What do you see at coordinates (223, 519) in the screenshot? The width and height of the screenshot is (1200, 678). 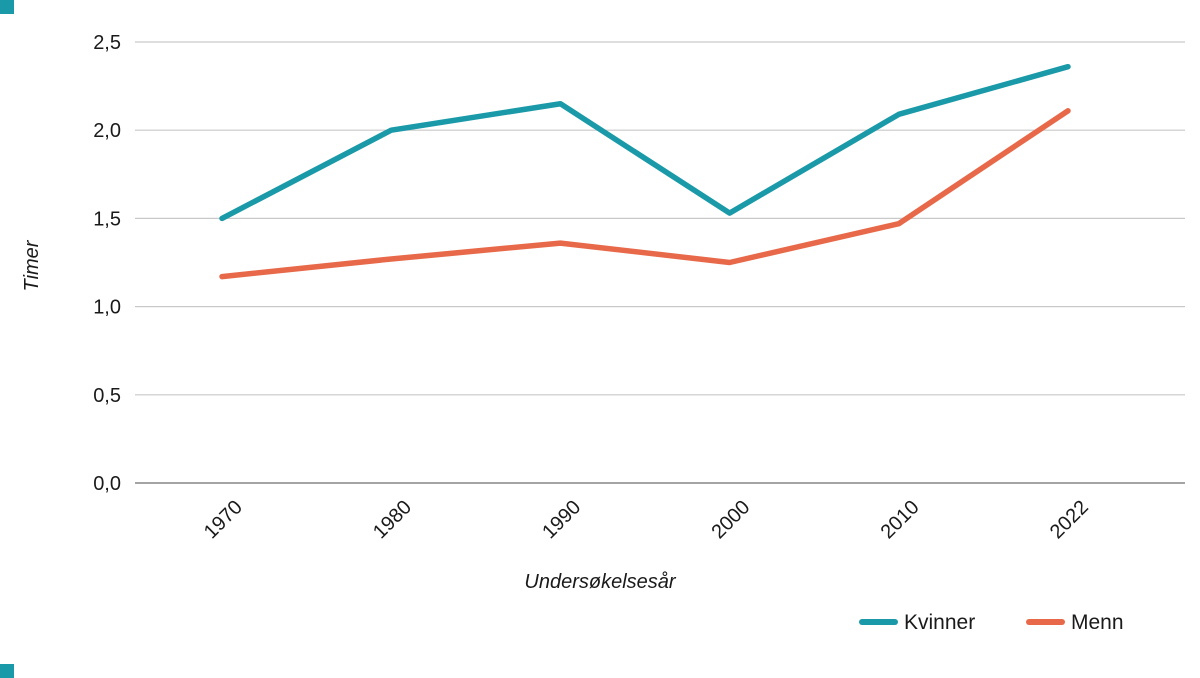 I see `svg-text: 1970` at bounding box center [223, 519].